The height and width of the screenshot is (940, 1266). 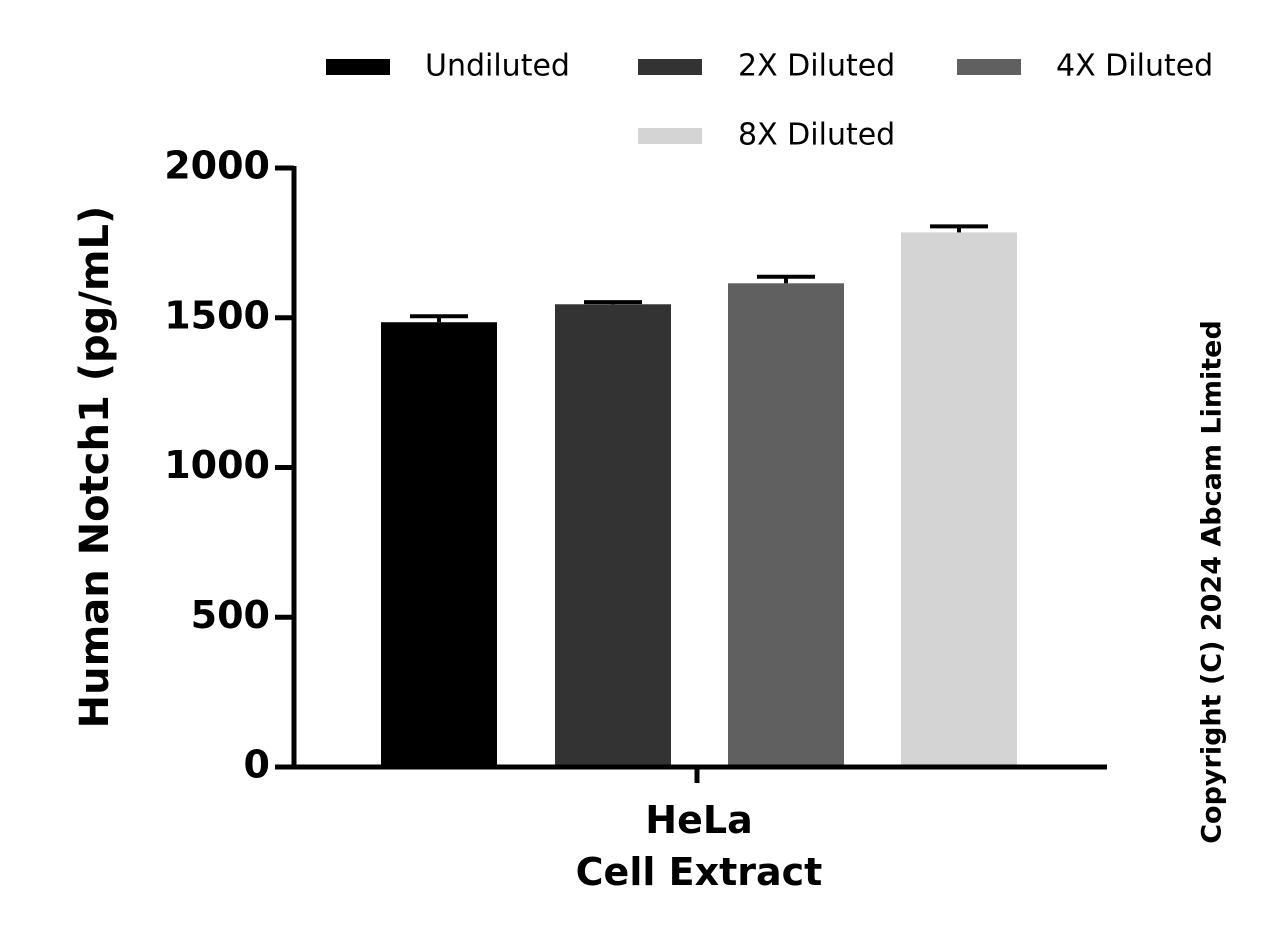 I want to click on y-tick-label: 1000, so click(x=217, y=465).